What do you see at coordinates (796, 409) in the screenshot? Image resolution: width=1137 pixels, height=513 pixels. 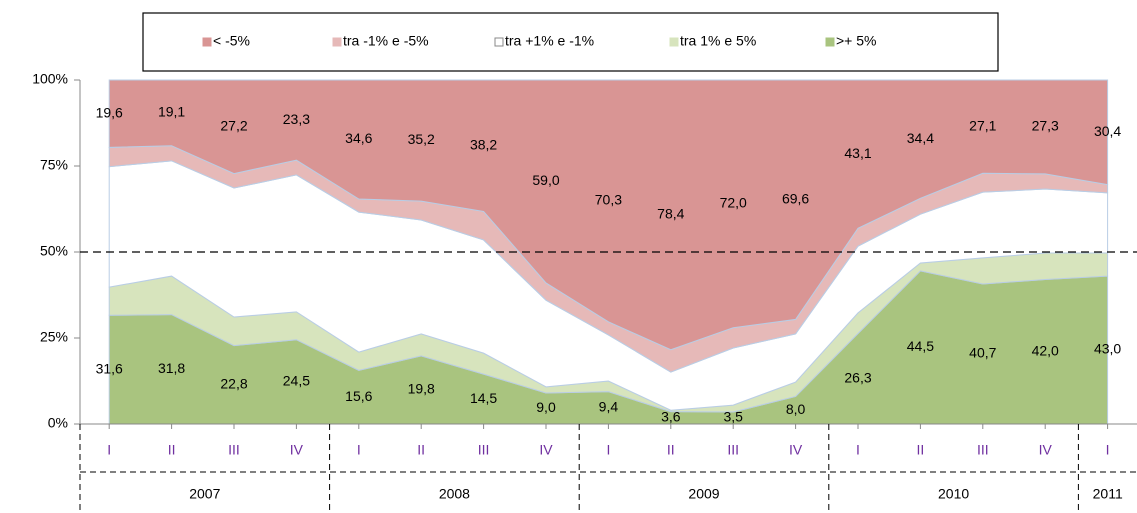 I see `data-label: 8,0` at bounding box center [796, 409].